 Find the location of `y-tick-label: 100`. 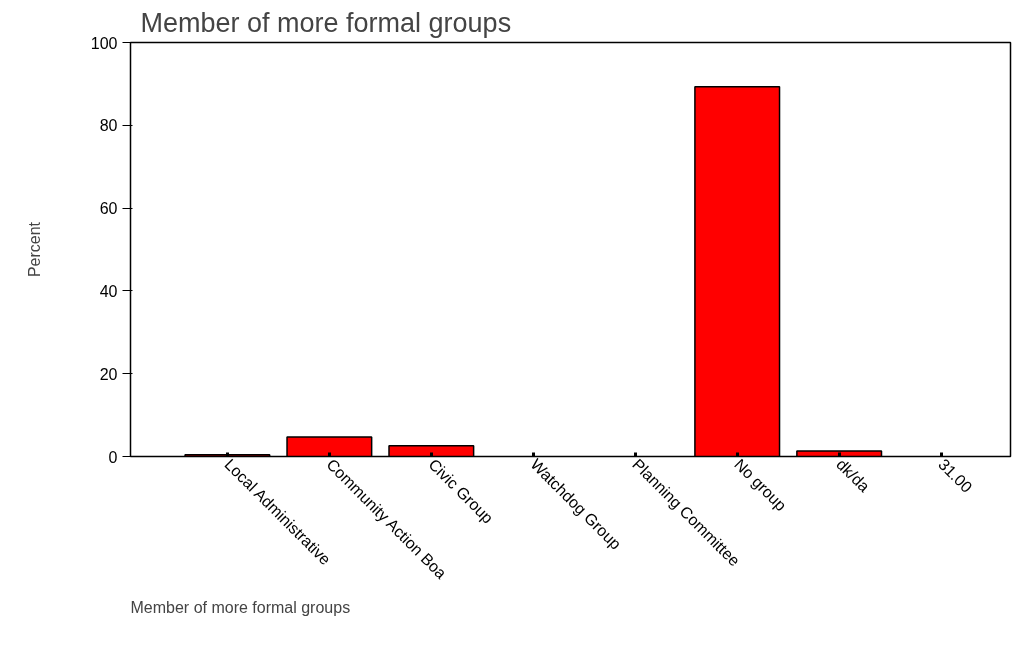

y-tick-label: 100 is located at coordinates (104, 43).